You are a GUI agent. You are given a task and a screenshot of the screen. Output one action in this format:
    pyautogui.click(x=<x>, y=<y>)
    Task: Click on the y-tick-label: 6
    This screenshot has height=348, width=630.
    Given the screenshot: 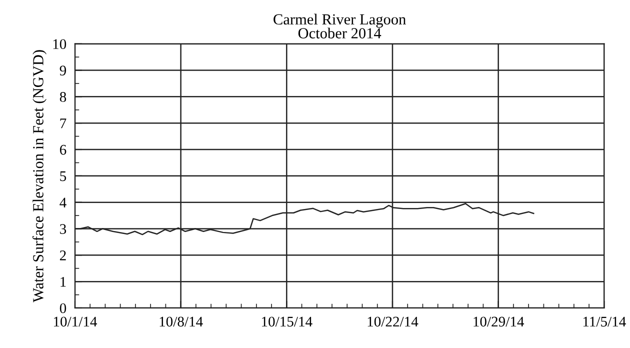 What is the action you would take?
    pyautogui.click(x=63, y=149)
    